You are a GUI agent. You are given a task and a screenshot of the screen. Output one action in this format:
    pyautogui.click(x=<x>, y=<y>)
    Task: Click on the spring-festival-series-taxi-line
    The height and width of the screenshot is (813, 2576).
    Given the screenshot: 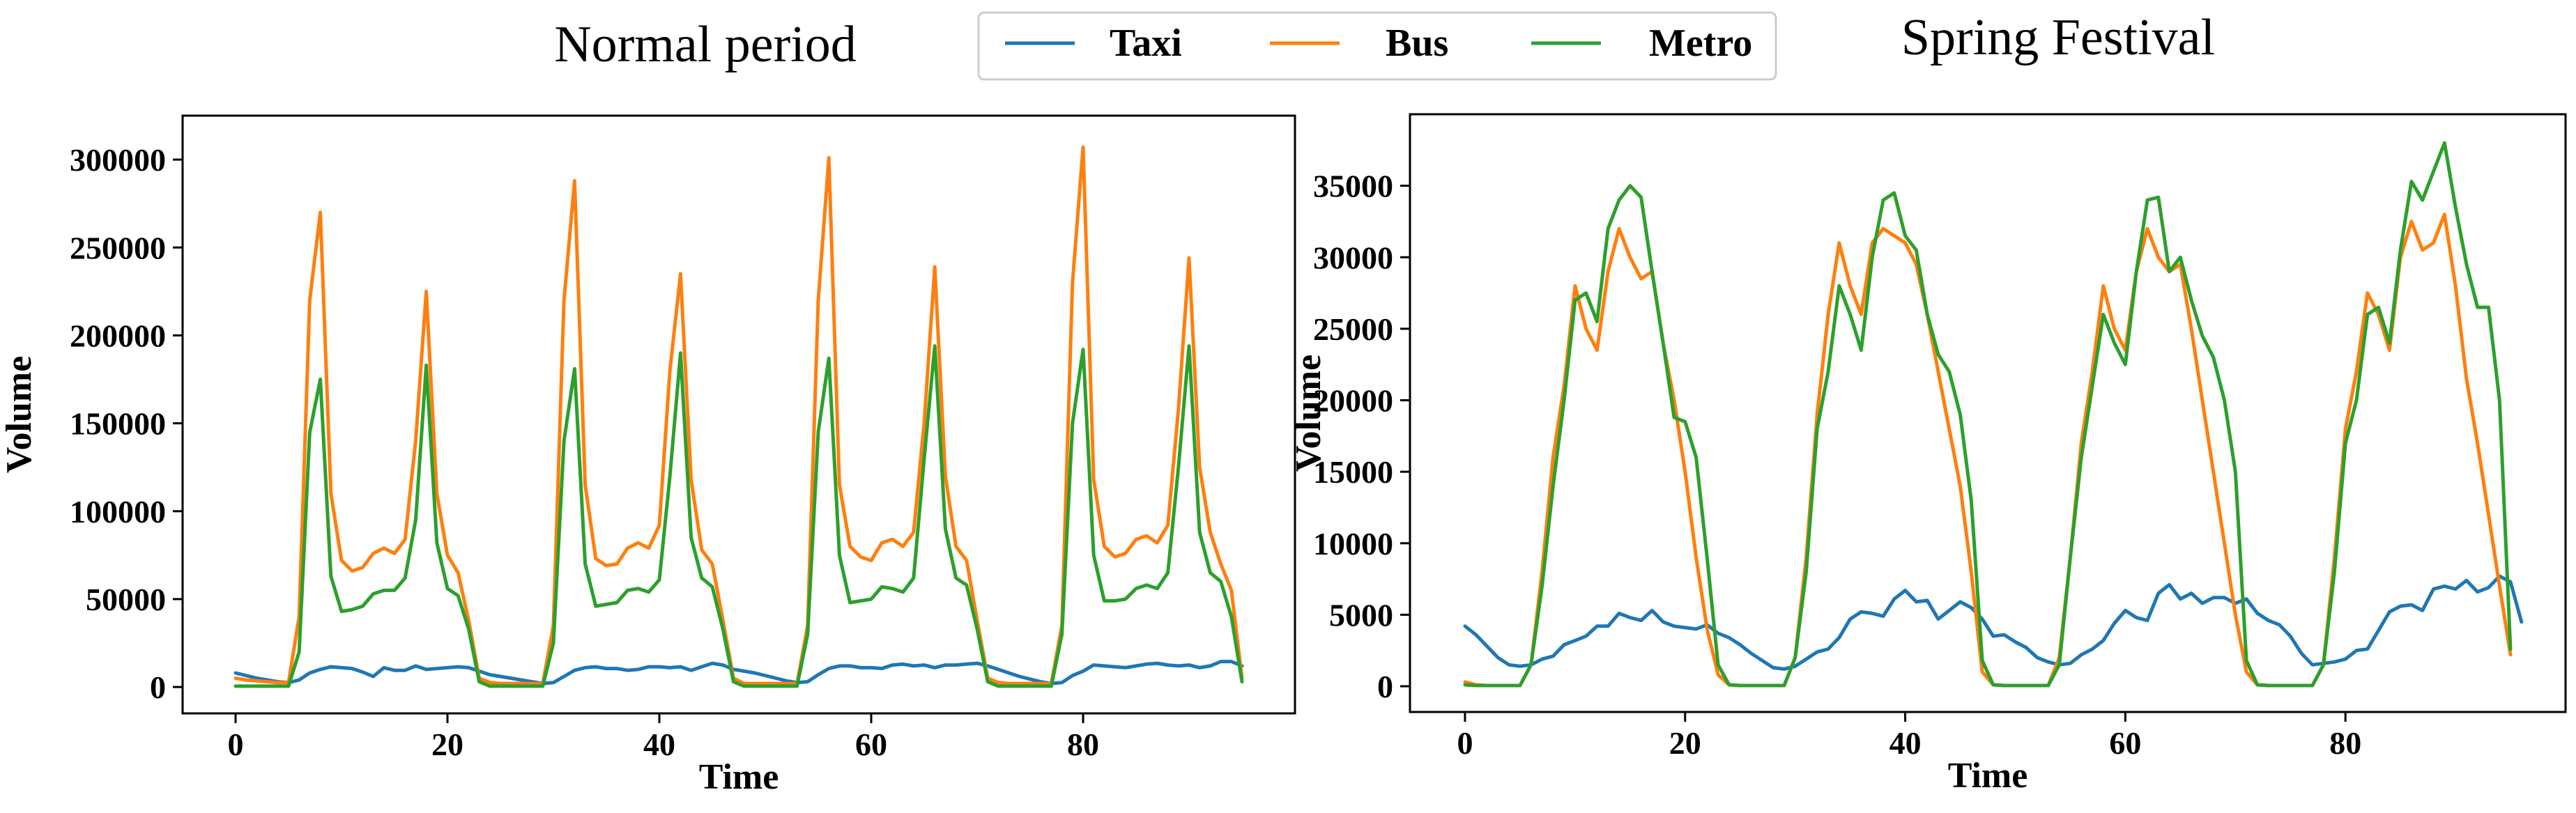 What is the action you would take?
    pyautogui.click(x=1993, y=622)
    